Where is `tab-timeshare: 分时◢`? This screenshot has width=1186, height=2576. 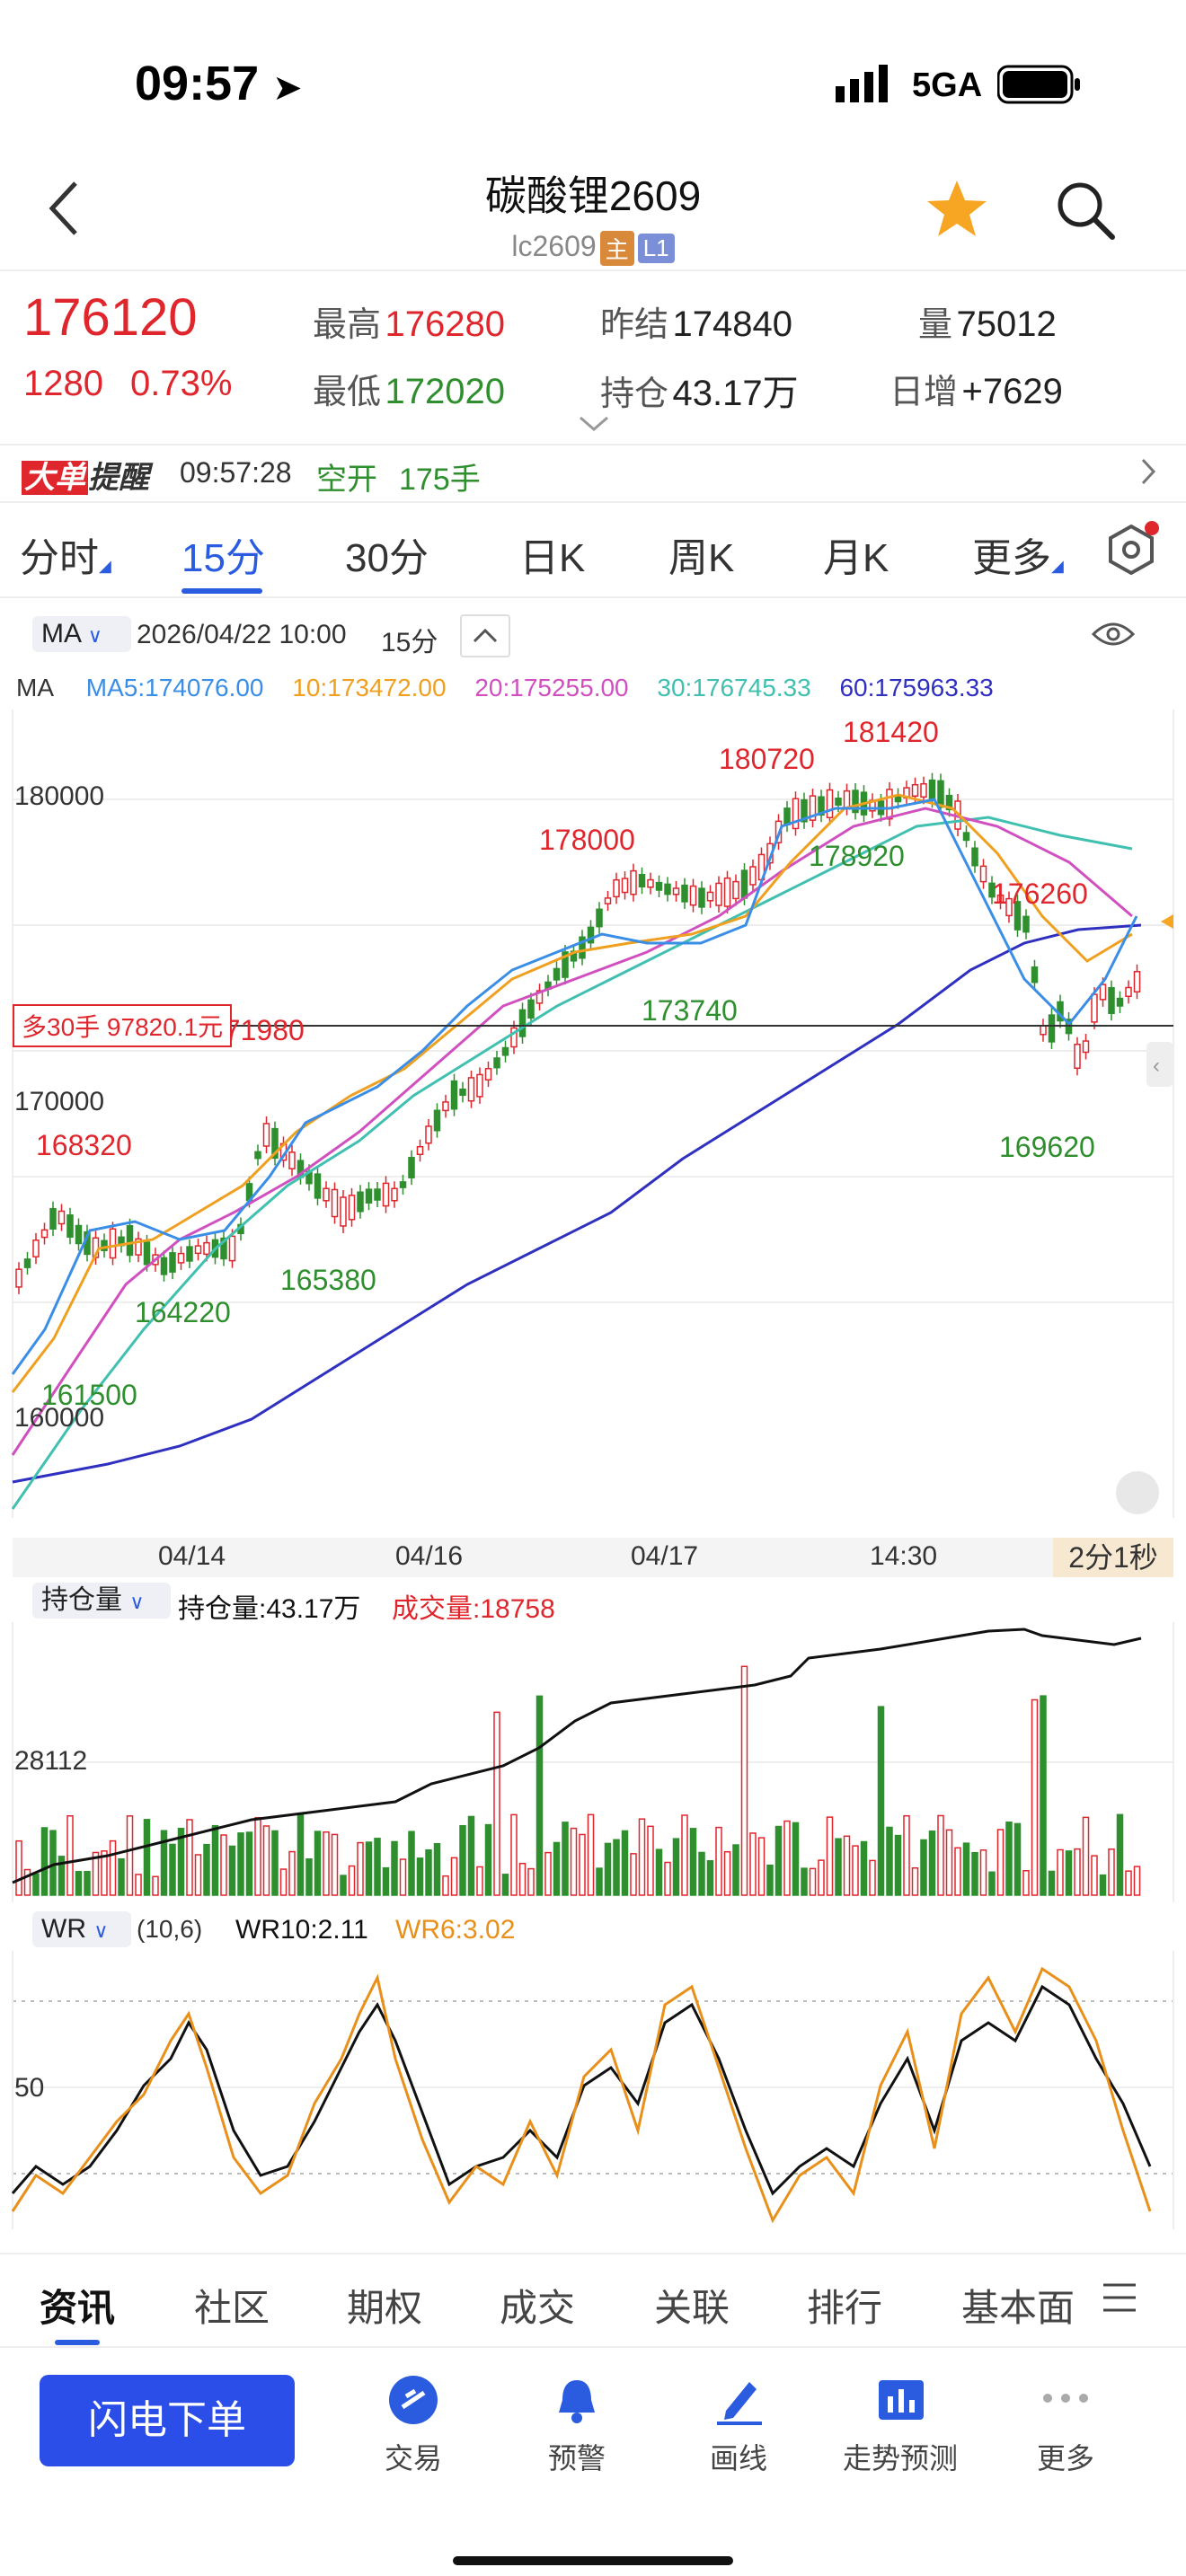
tab-timeshare: 分时◢ is located at coordinates (65, 558).